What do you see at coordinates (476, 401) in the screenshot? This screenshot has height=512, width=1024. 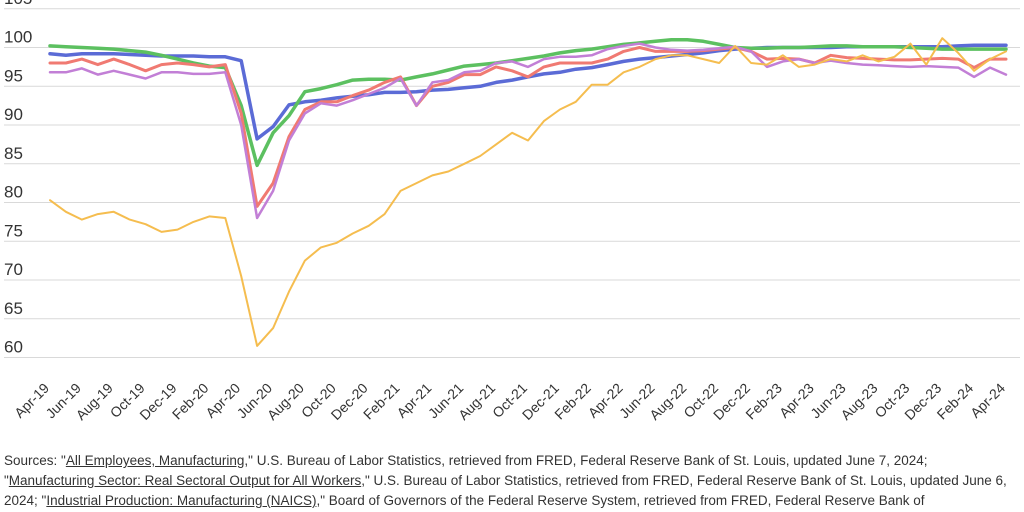 I see `x-tick-label: Aug-21` at bounding box center [476, 401].